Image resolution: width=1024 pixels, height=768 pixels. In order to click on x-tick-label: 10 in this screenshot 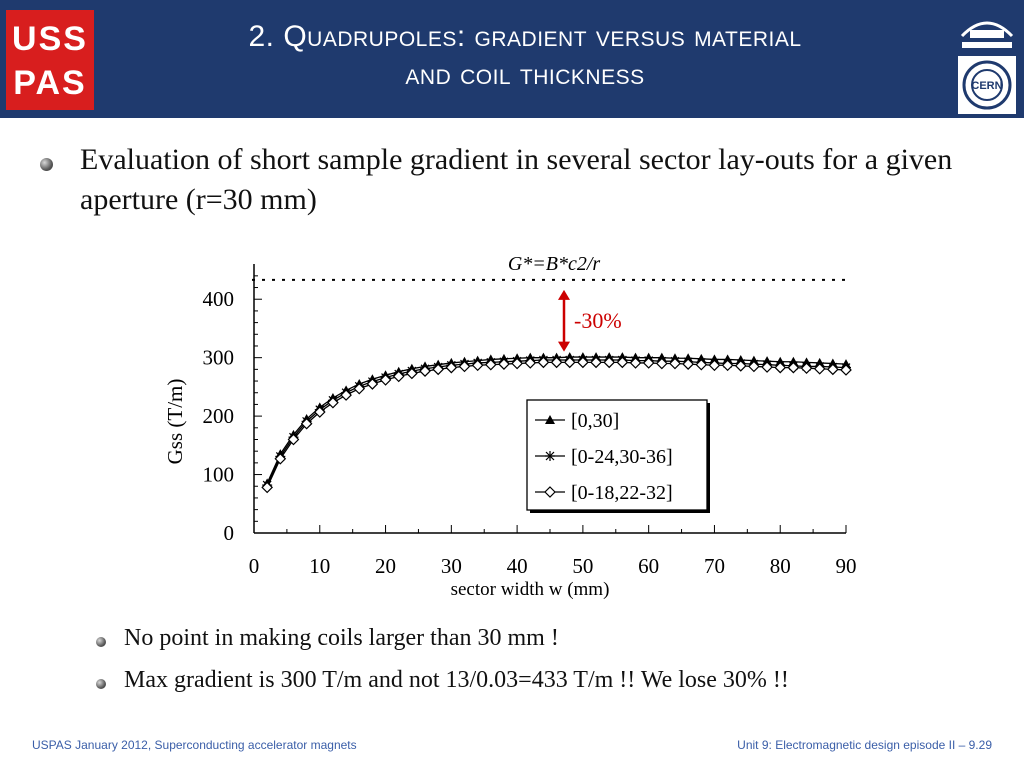, I will do `click(319, 566)`.